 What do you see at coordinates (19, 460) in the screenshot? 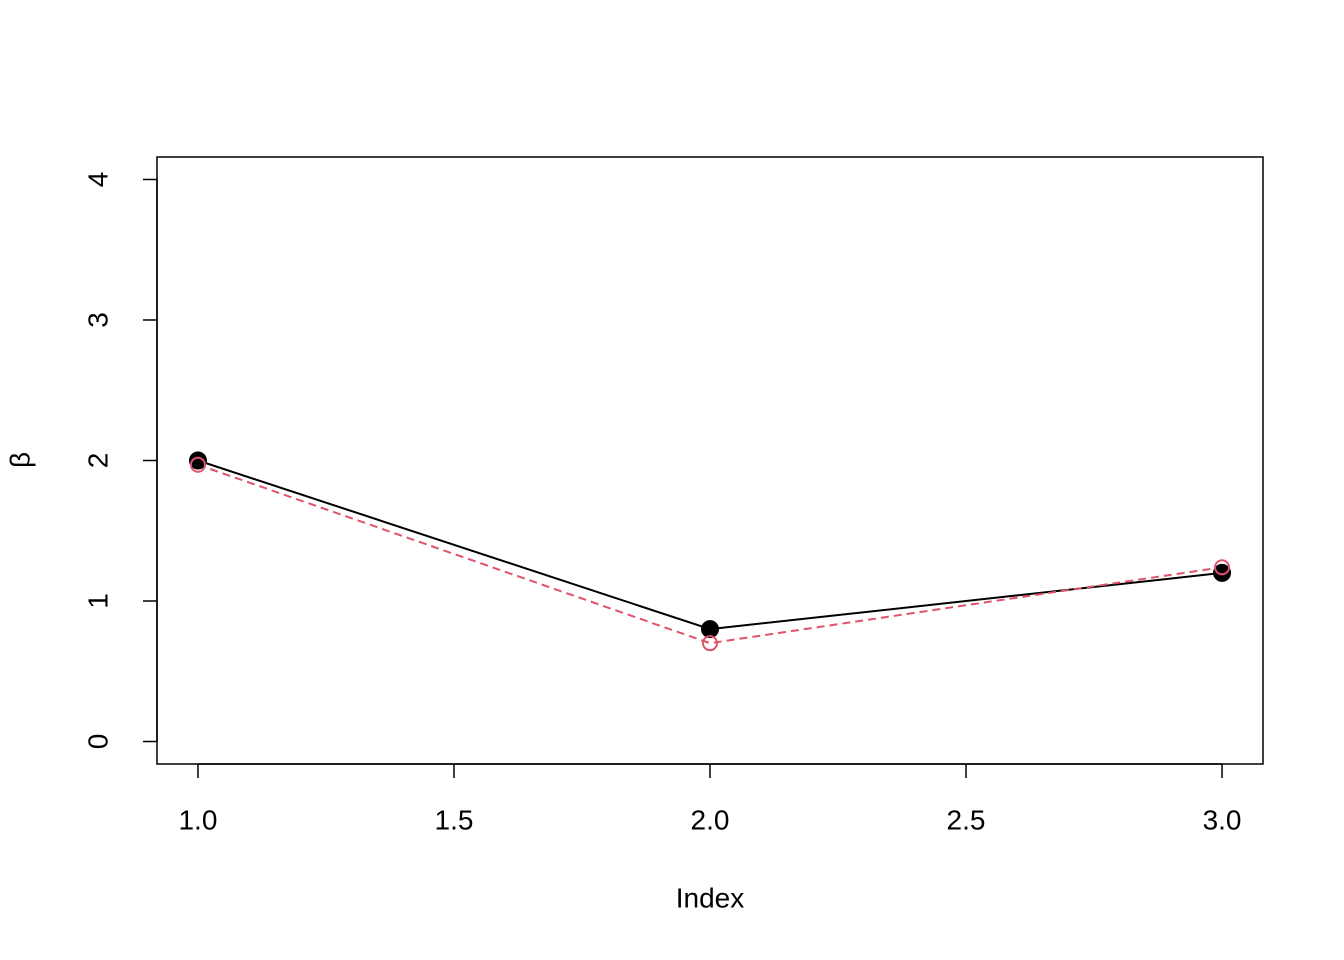
I see `y-axis-label: β` at bounding box center [19, 460].